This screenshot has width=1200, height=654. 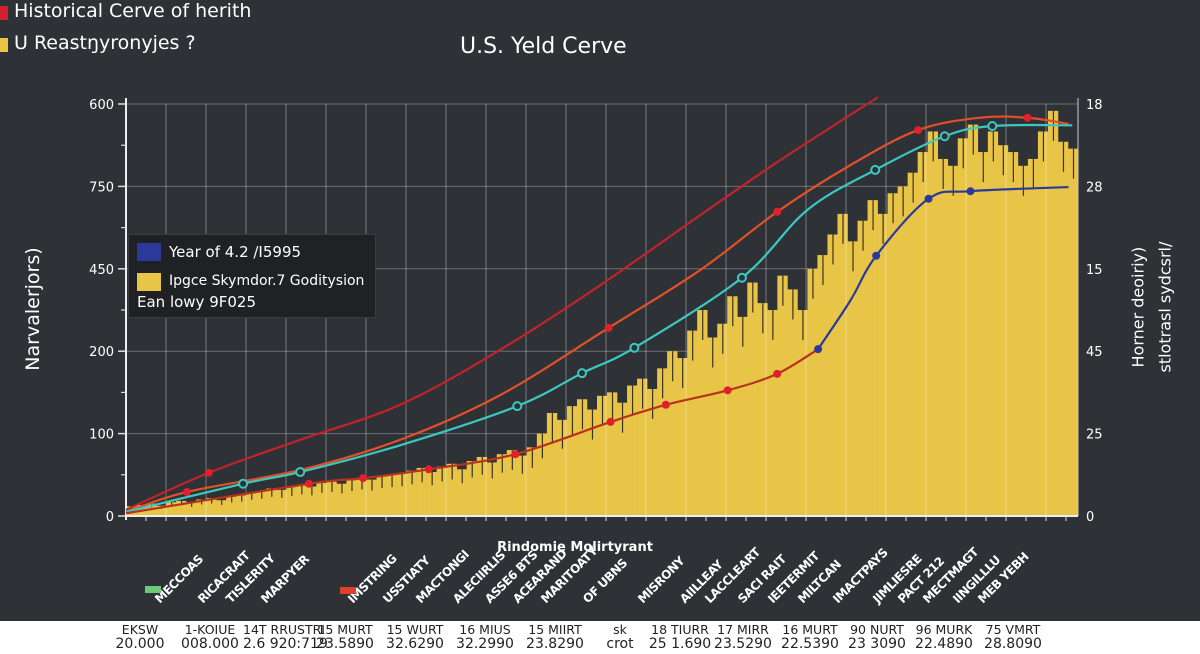 What do you see at coordinates (149, 282) in the screenshot?
I see `legend-swatch-yellow` at bounding box center [149, 282].